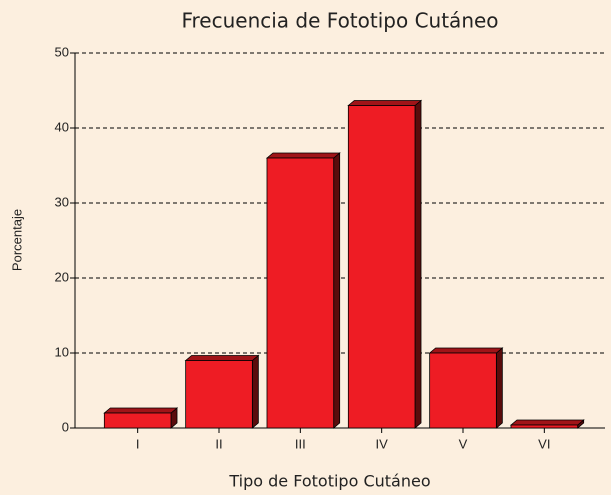 The height and width of the screenshot is (495, 611). What do you see at coordinates (463, 443) in the screenshot?
I see `x-tick-label: V` at bounding box center [463, 443].